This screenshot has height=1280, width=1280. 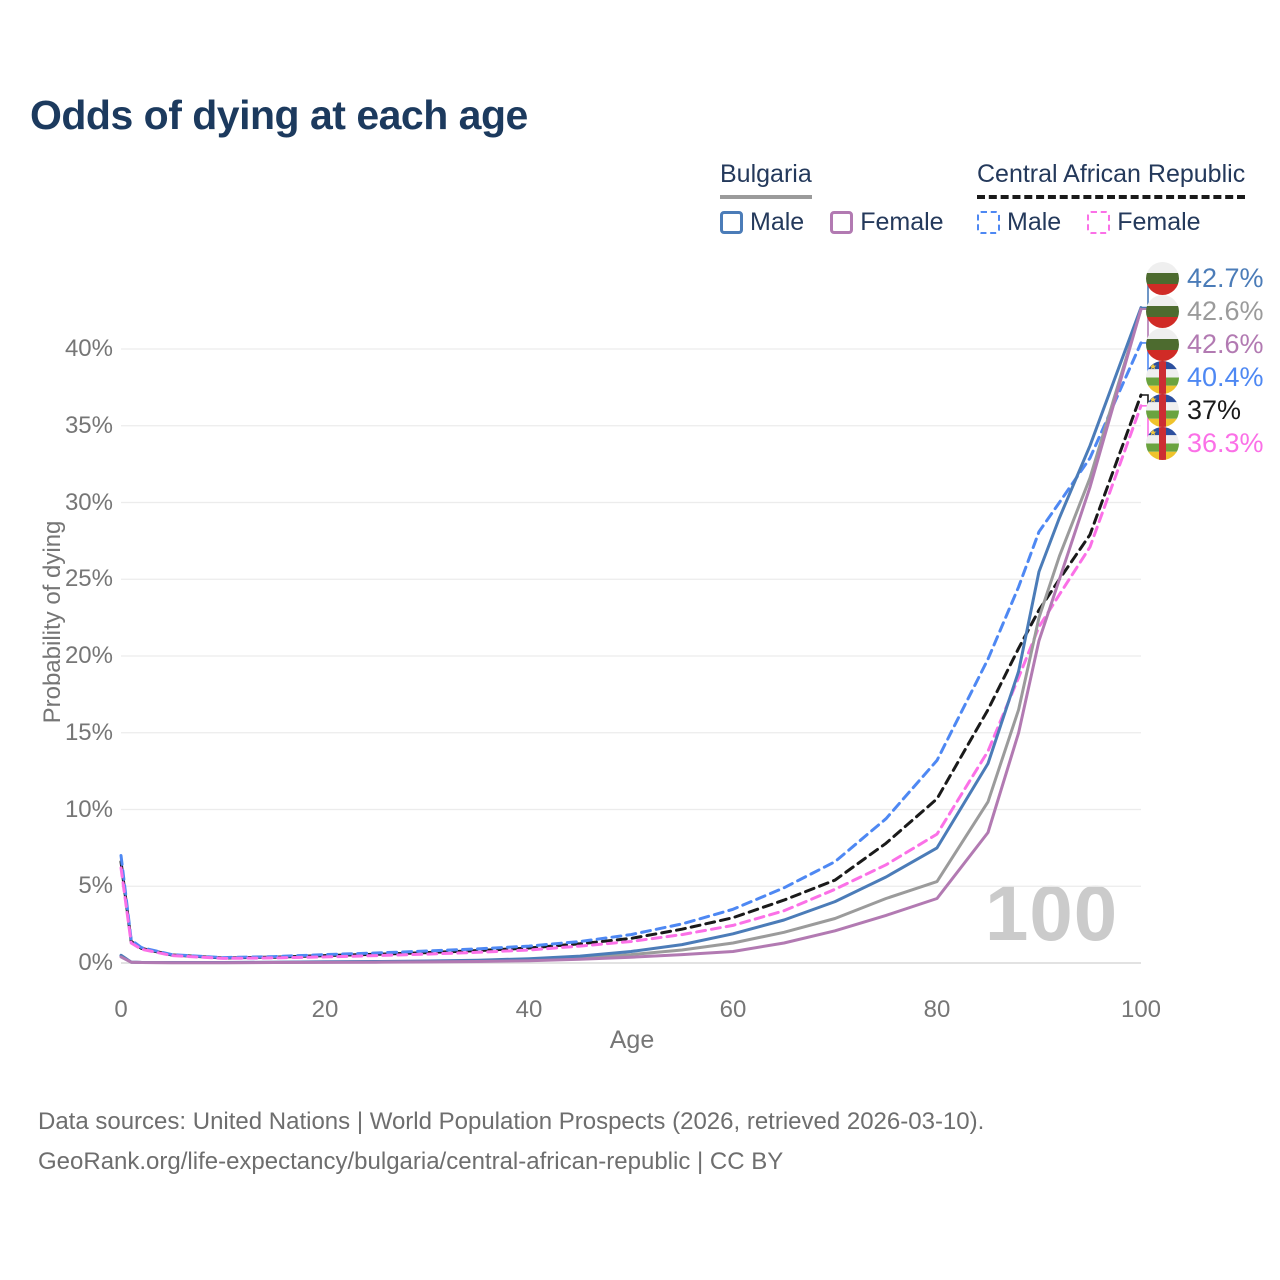 I want to click on endpoint-car-female: 36.3%, so click(x=1205, y=443).